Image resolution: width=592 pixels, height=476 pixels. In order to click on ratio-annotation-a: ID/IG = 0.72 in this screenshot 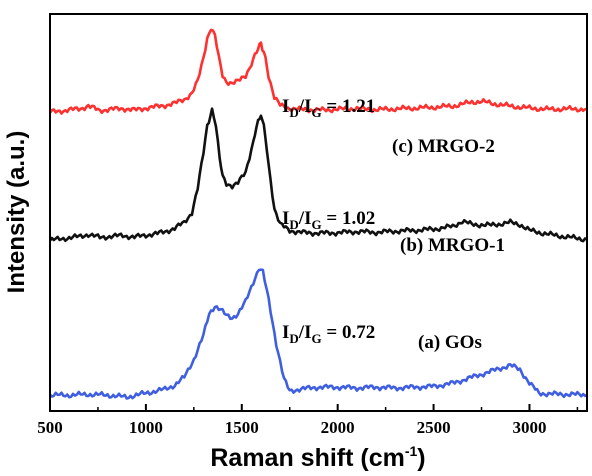, I will do `click(328, 334)`.